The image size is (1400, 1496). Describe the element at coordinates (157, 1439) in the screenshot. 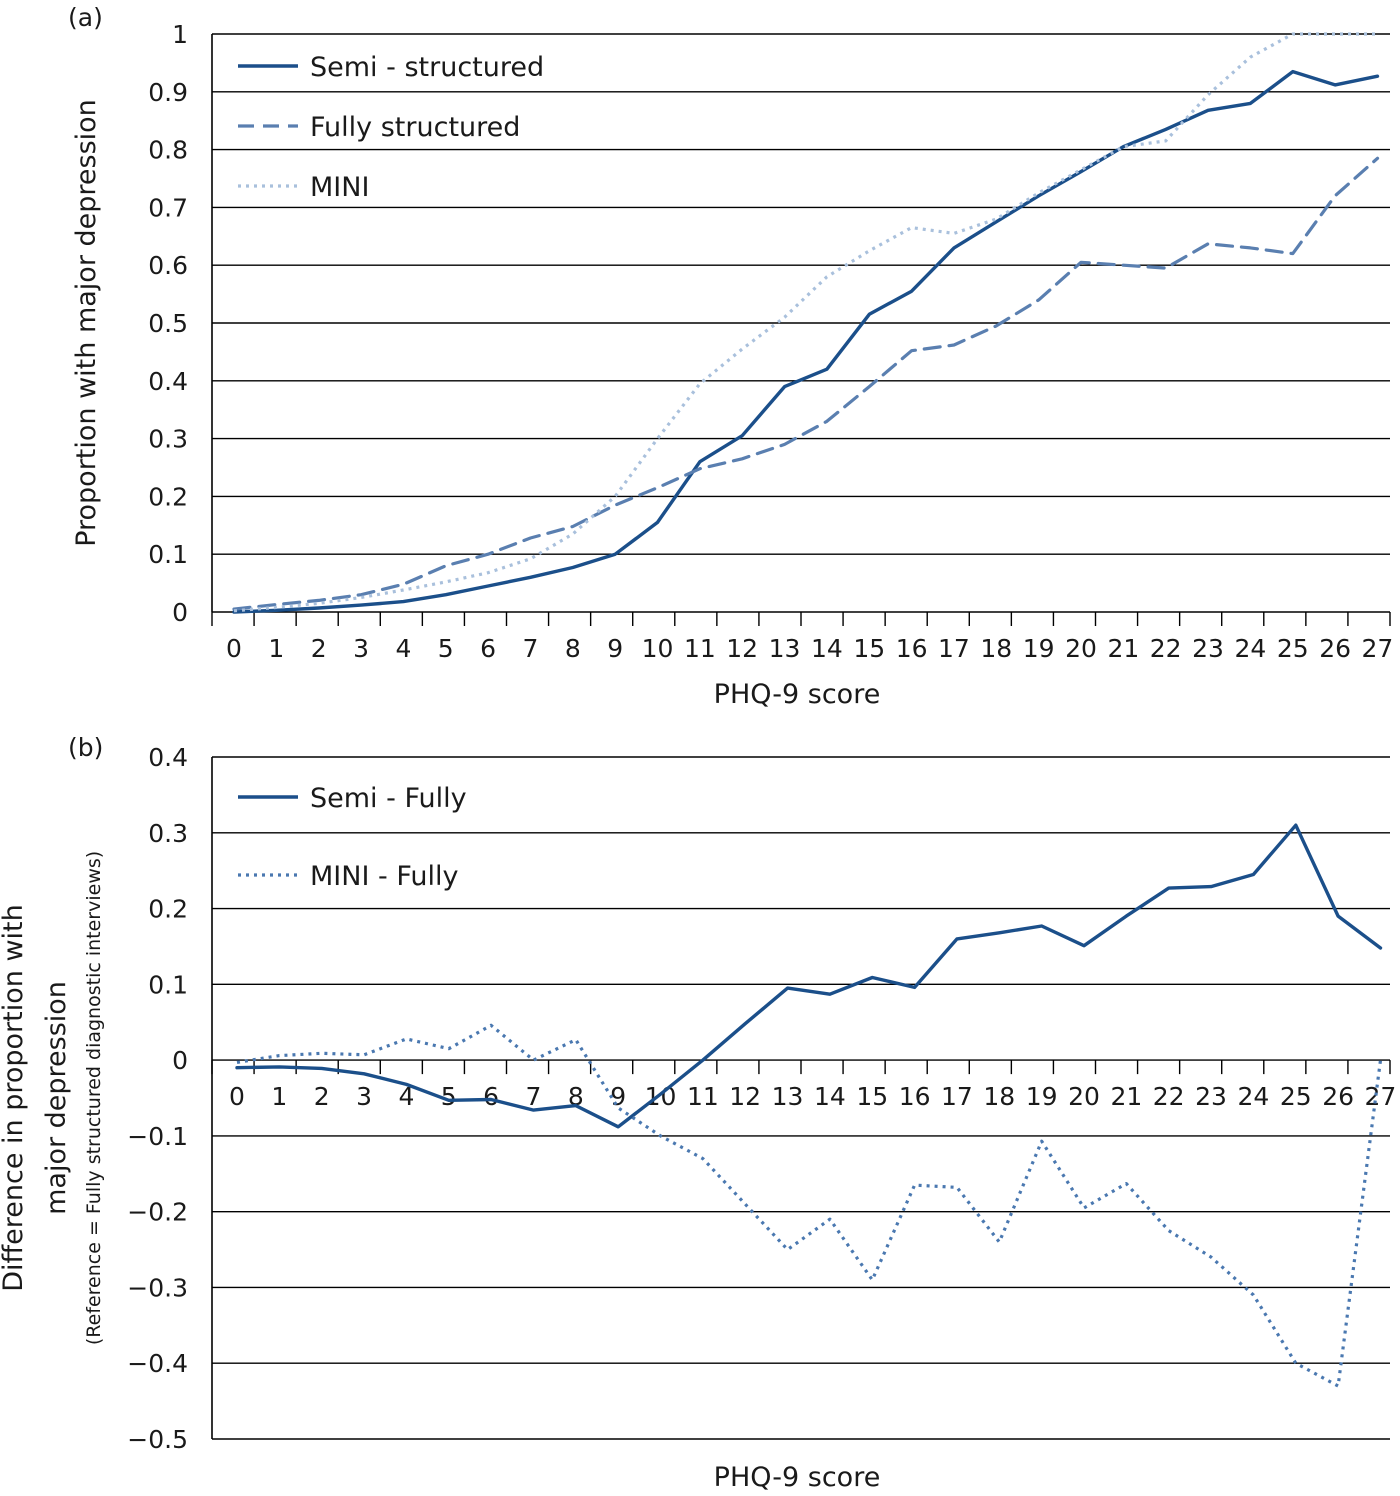

I see `y-tick-label: −0.5` at that location.